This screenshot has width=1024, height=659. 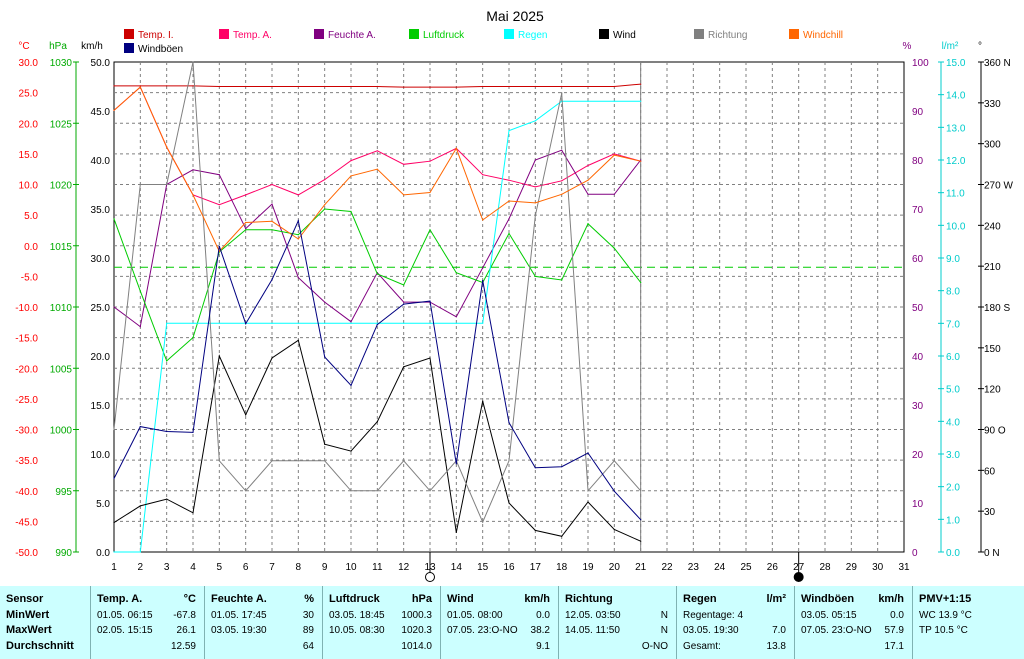 What do you see at coordinates (351, 567) in the screenshot?
I see `x-tick-label: 10` at bounding box center [351, 567].